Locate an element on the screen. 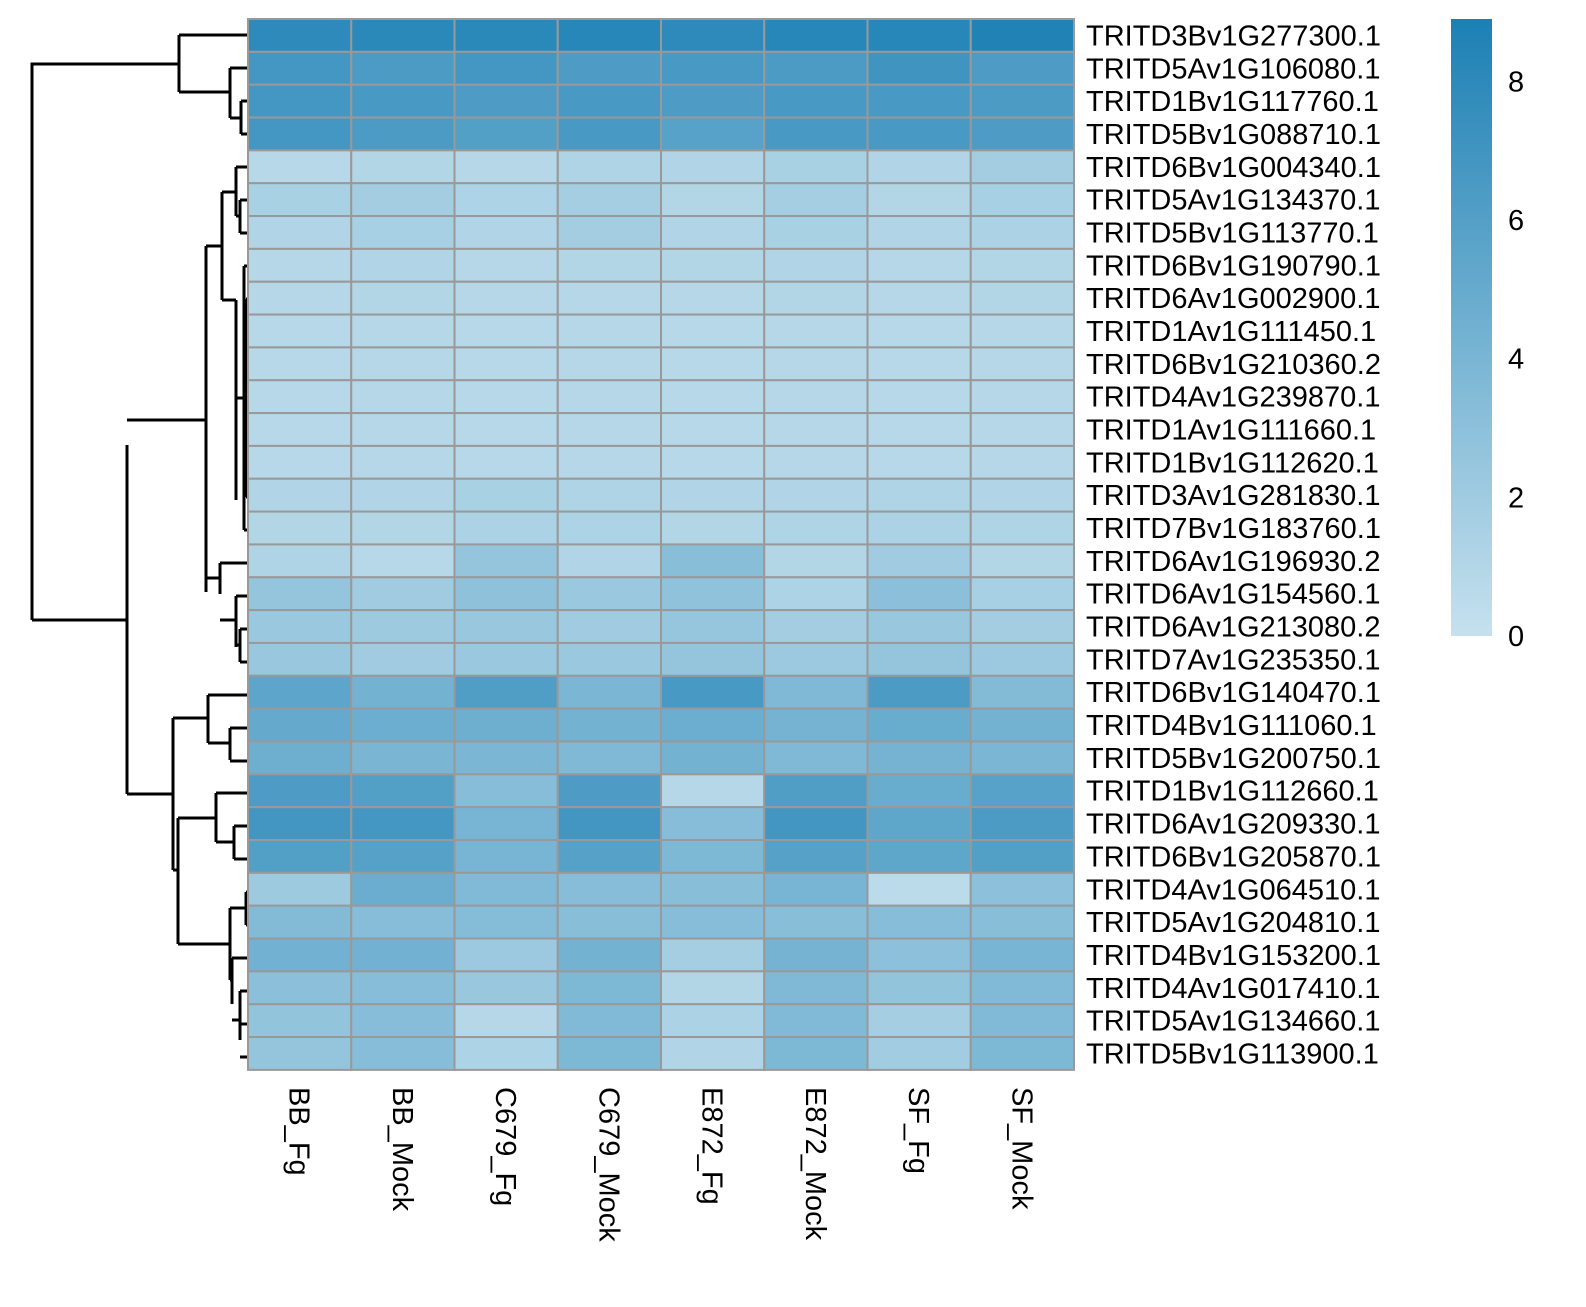  column-label: E872_Fg is located at coordinates (712, 1146).